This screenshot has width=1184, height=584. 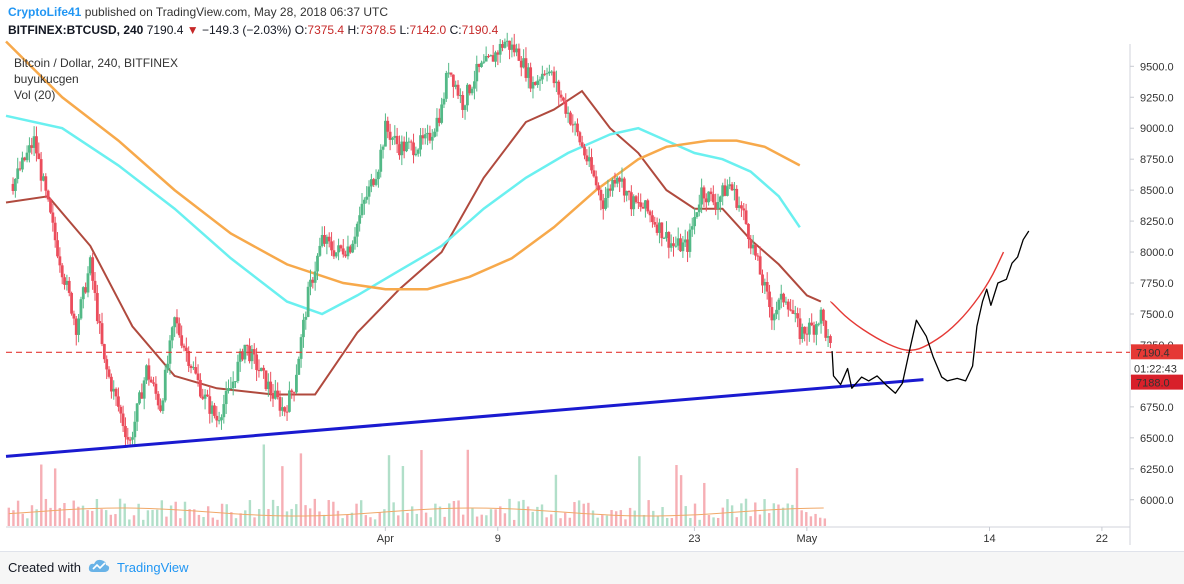 What do you see at coordinates (99, 566) in the screenshot?
I see `tradingview-cloud-icon` at bounding box center [99, 566].